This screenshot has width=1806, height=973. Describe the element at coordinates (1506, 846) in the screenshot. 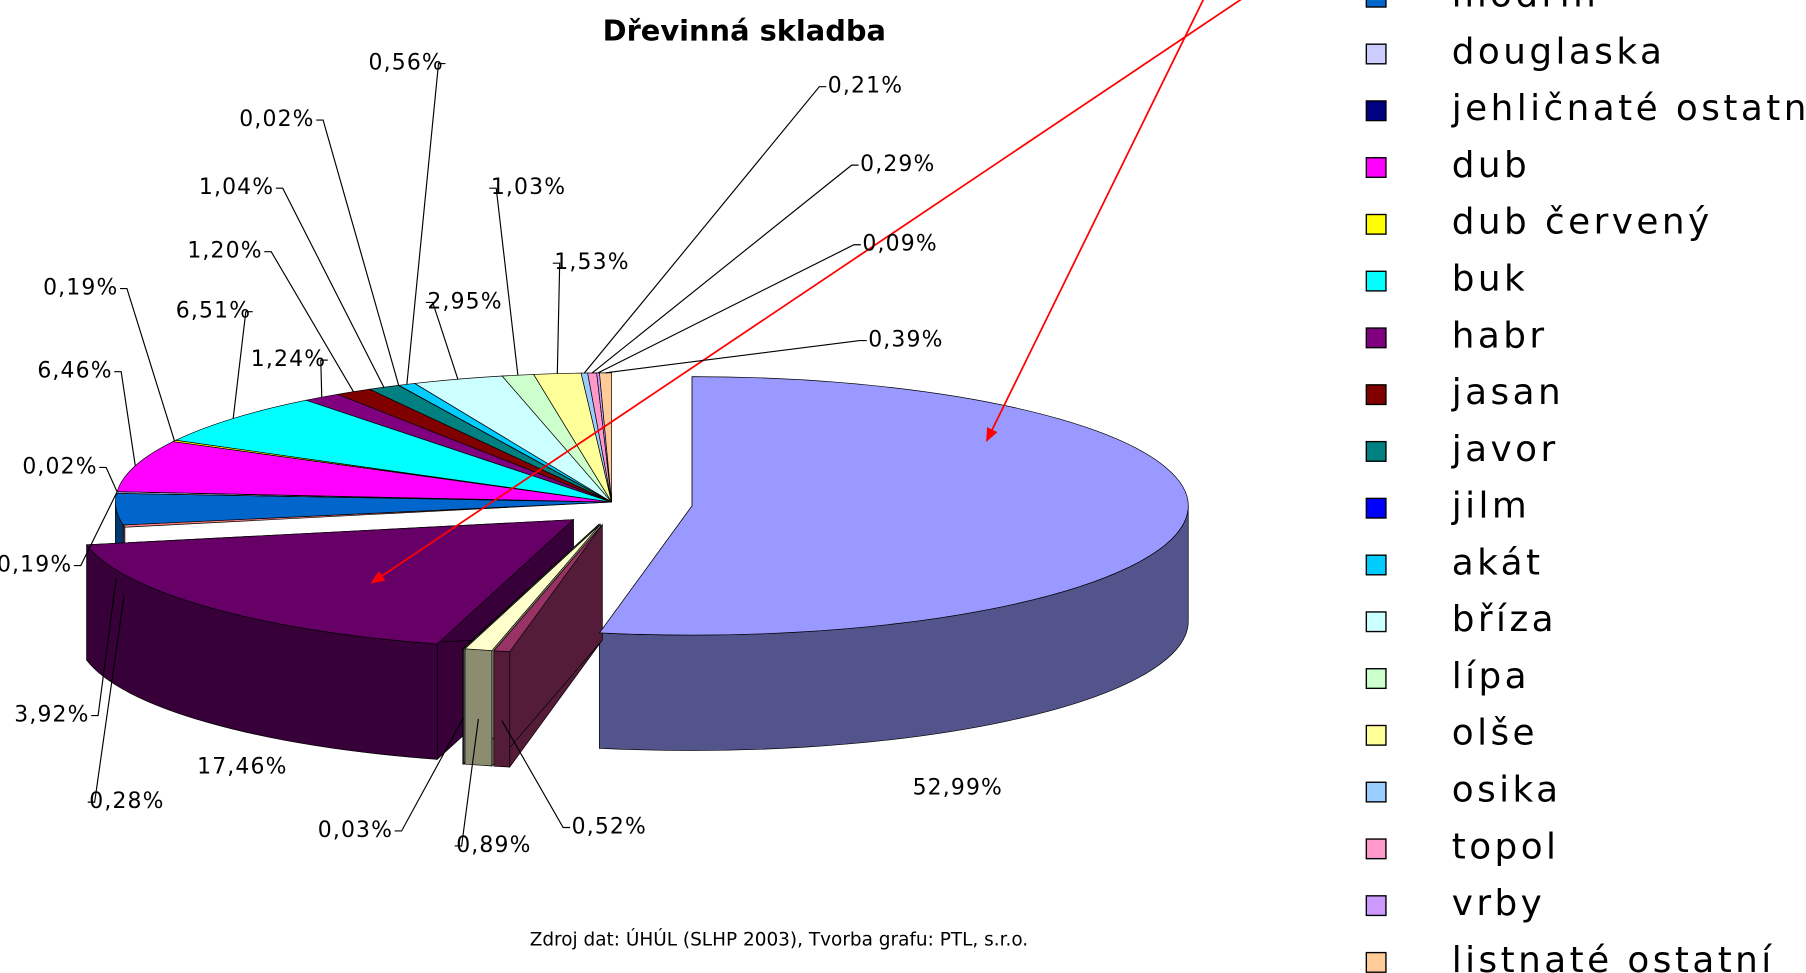

I see `legend-label: topol` at that location.